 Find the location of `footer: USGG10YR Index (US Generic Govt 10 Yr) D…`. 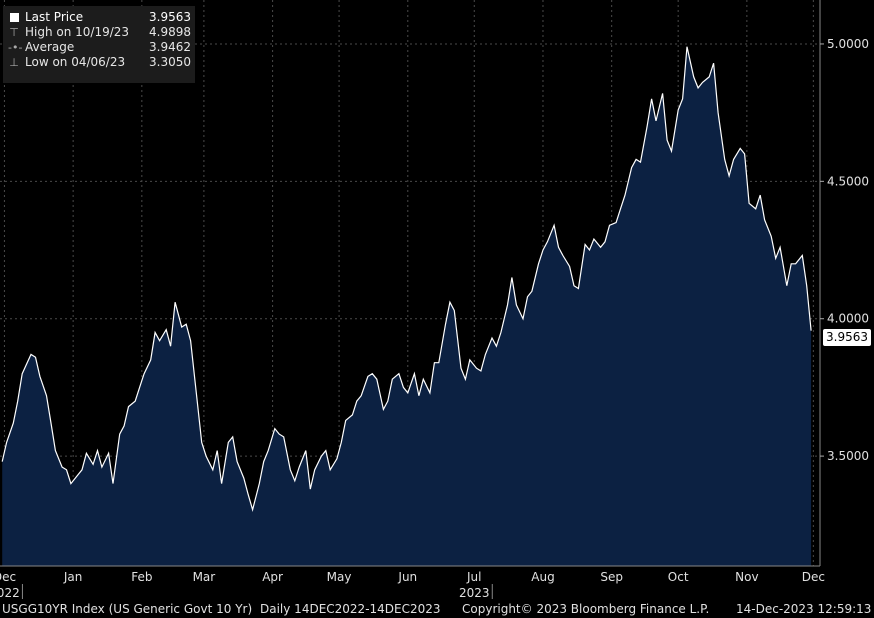

footer: USGG10YR Index (US Generic Govt 10 Yr) D… is located at coordinates (437, 609).